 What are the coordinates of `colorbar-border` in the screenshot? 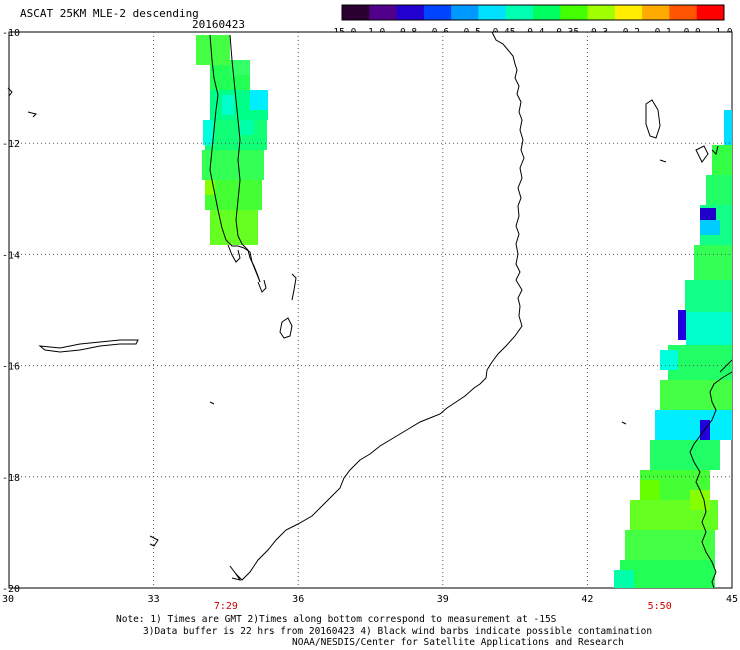 It's located at (533, 12).